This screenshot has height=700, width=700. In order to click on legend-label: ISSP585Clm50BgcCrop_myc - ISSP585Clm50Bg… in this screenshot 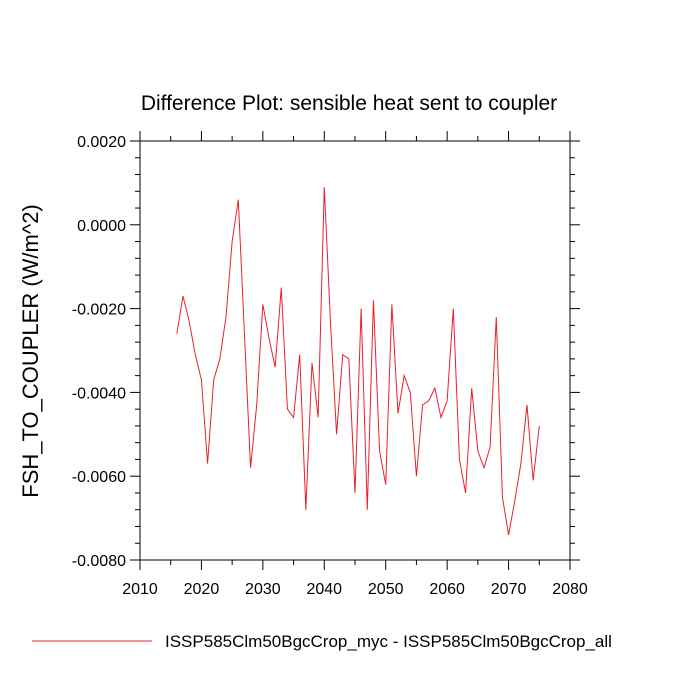, I will do `click(388, 641)`.